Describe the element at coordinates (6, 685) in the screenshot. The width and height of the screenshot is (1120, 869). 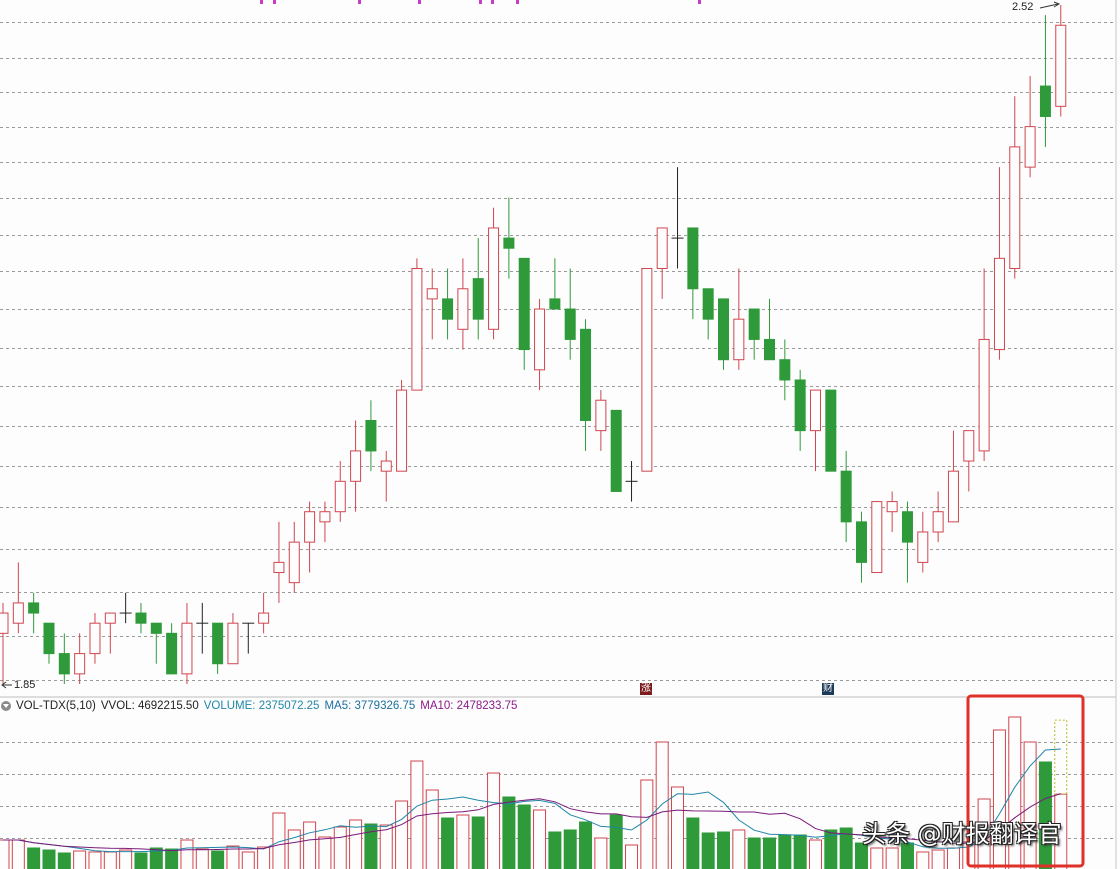
I see `low-arrow-icon` at that location.